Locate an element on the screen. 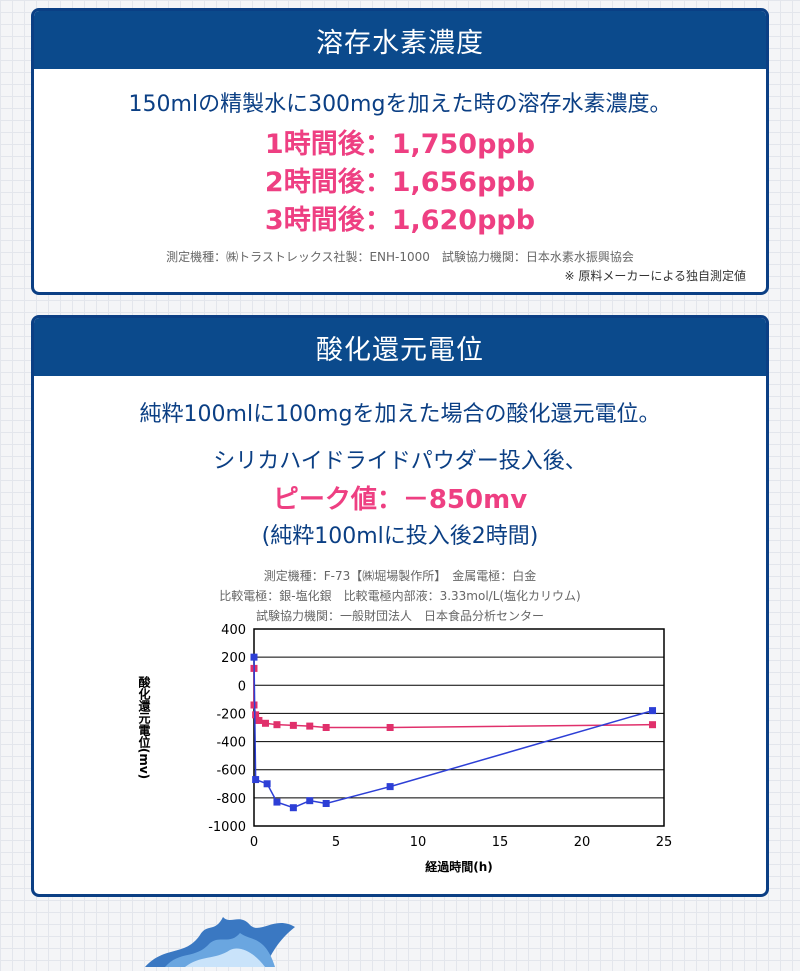  card-lead: 150mlの精製水に300mgを加えた時の溶存水素濃度。 is located at coordinates (400, 104).